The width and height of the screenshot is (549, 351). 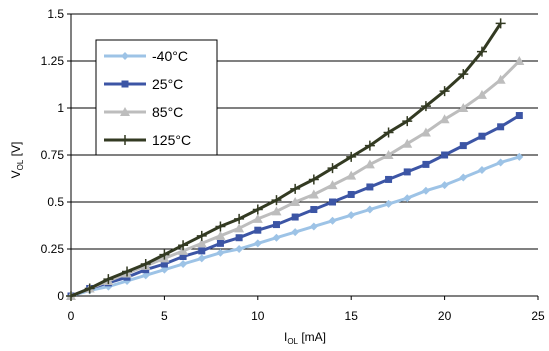 What do you see at coordinates (60, 296) in the screenshot?
I see `y-tick-label: 0` at bounding box center [60, 296].